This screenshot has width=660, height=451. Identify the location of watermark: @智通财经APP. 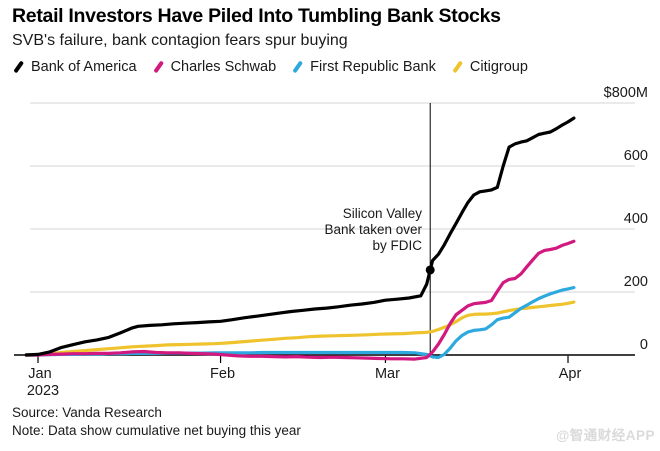
(605, 435).